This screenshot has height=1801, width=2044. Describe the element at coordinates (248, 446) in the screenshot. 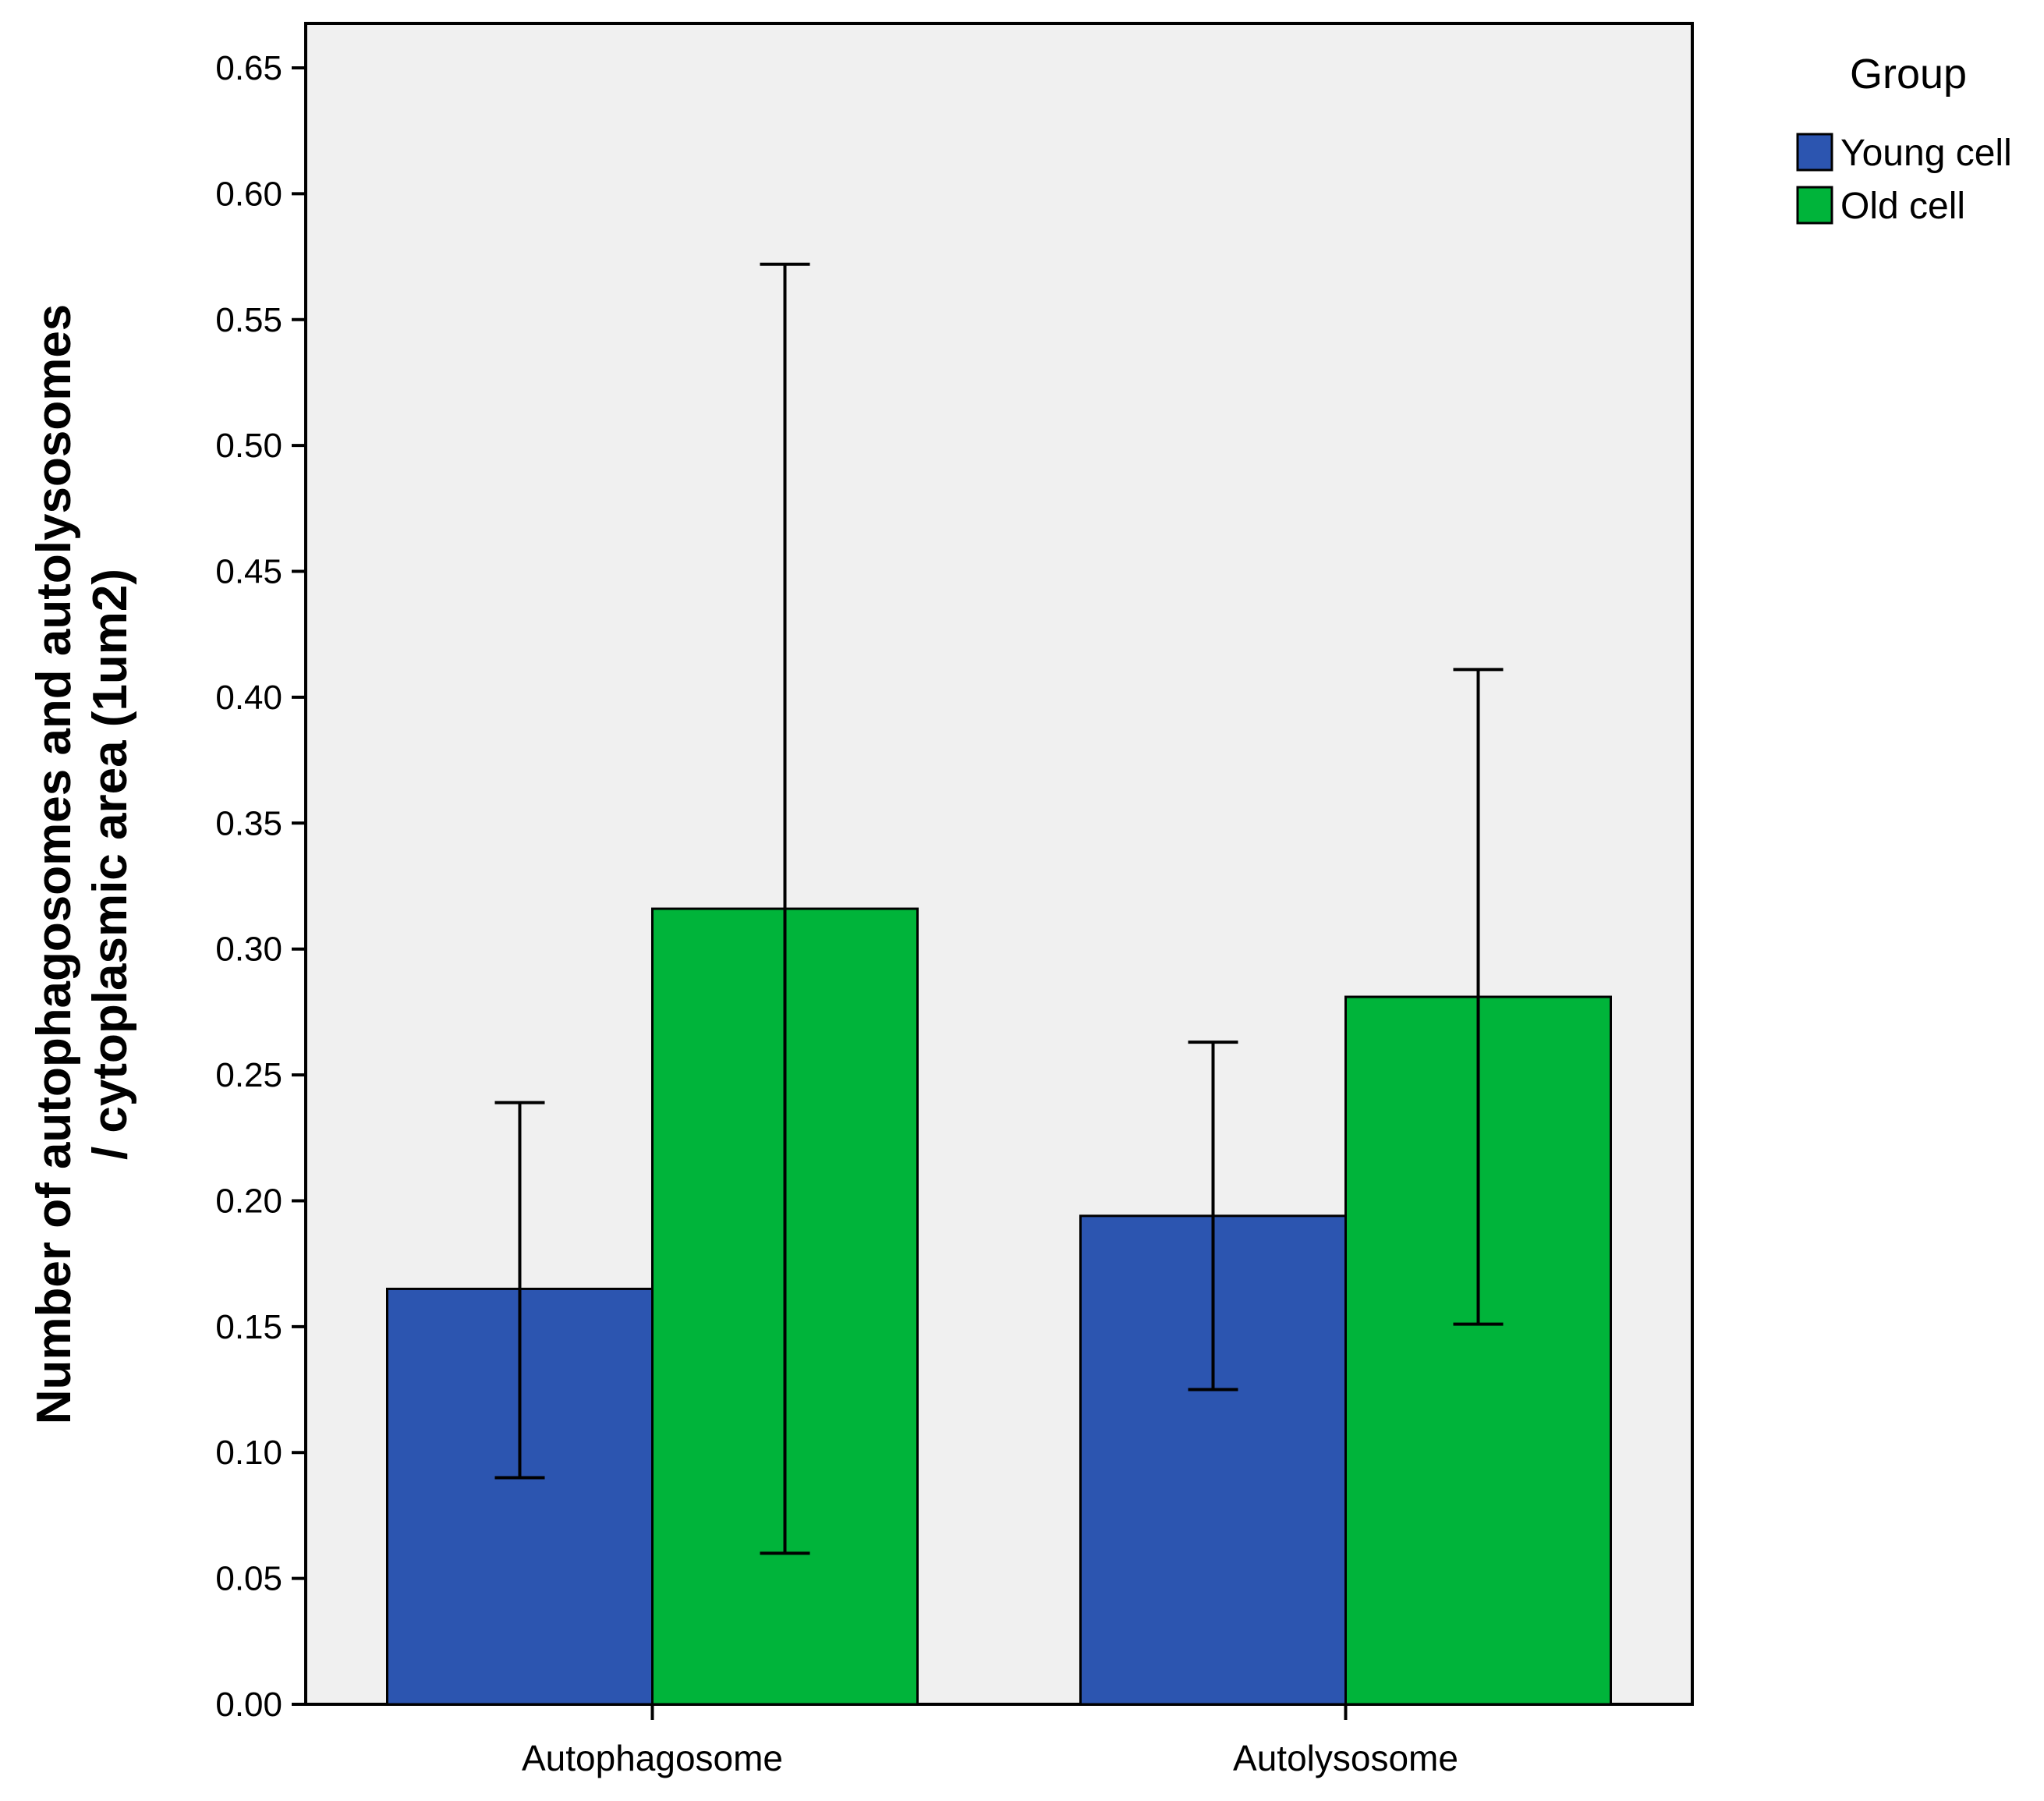

I see `y-tick-label: 0.50` at that location.